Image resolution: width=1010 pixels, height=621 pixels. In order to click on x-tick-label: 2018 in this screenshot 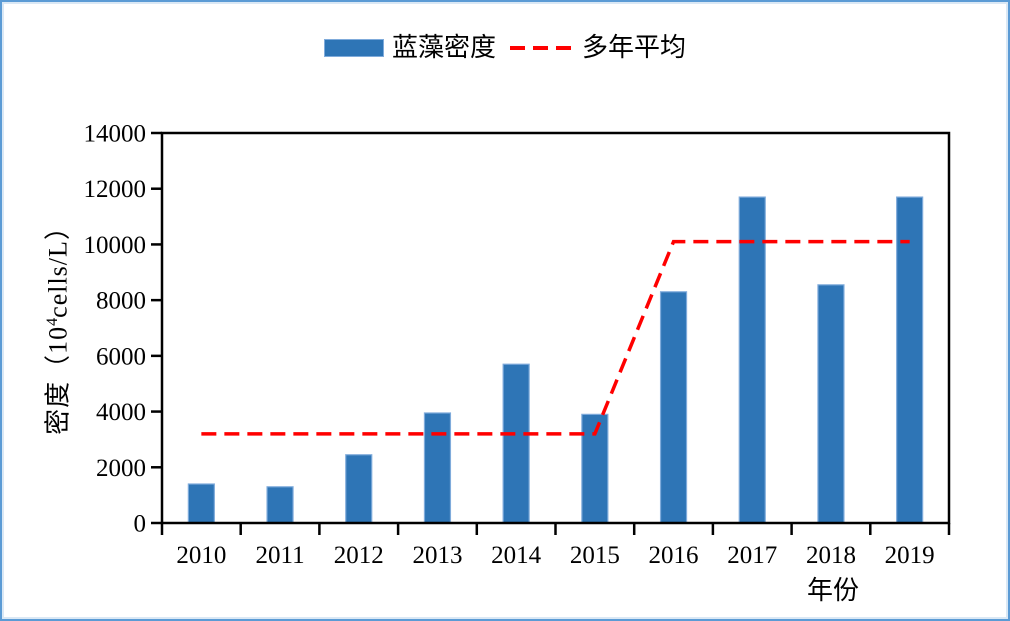, I will do `click(831, 555)`.